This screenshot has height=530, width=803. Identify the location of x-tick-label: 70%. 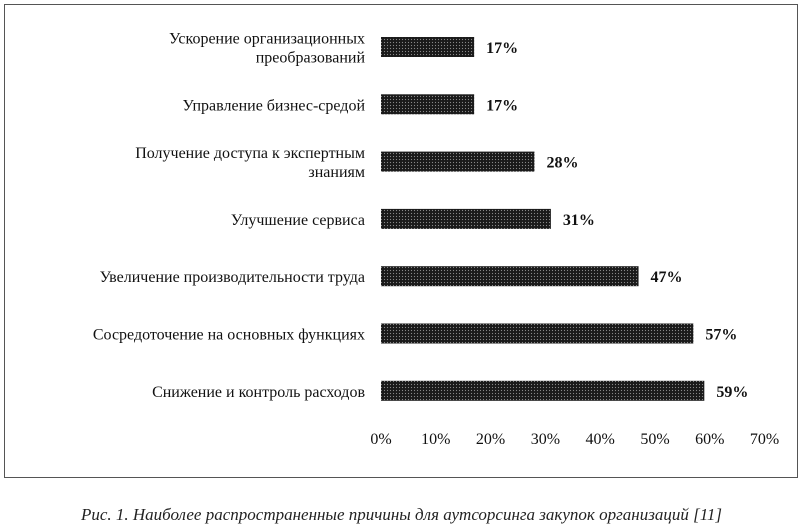
(764, 439).